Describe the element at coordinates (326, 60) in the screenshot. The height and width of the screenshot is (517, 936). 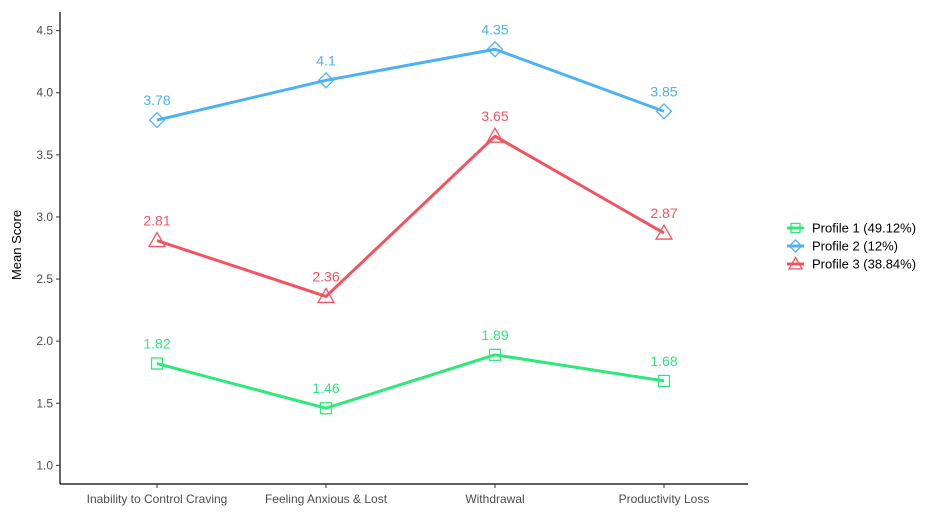
I see `data-label: 4.1` at that location.